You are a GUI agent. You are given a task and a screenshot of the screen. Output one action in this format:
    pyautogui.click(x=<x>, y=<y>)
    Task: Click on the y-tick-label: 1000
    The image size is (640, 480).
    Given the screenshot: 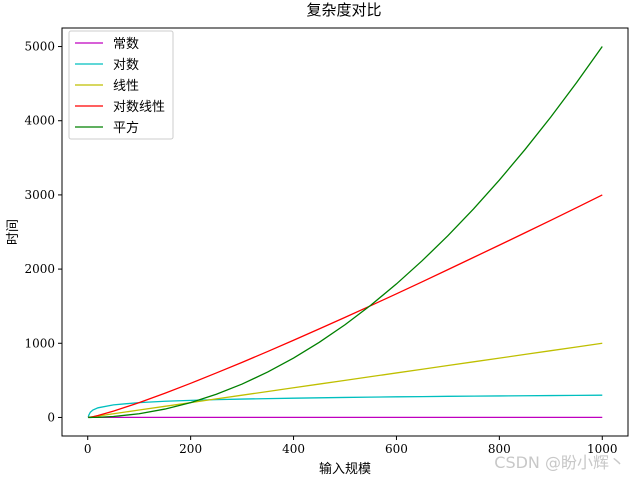 What is the action you would take?
    pyautogui.click(x=39, y=343)
    